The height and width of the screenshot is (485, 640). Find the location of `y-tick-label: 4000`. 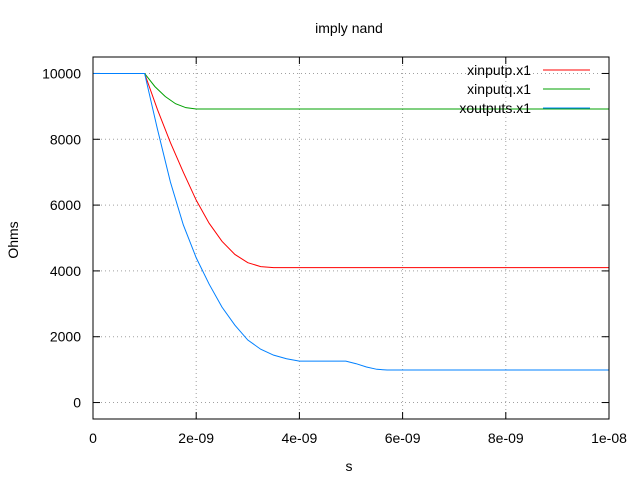

y-tick-label: 4000 is located at coordinates (65, 271).